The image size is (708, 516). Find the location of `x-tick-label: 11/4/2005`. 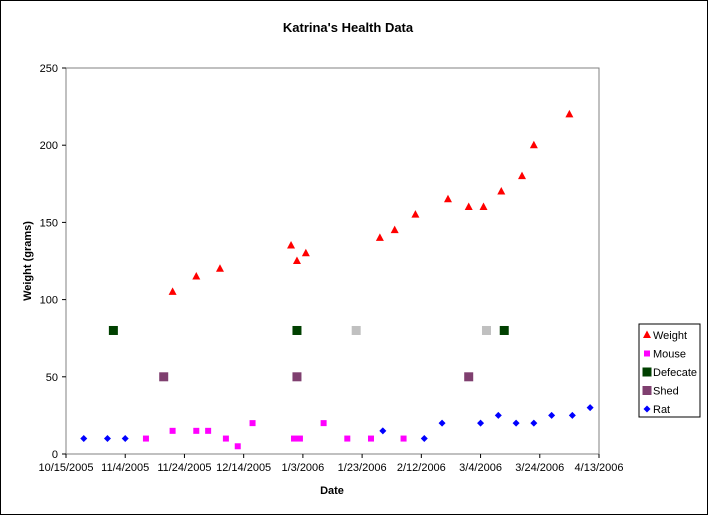

x-tick-label: 11/4/2005 is located at coordinates (125, 468).